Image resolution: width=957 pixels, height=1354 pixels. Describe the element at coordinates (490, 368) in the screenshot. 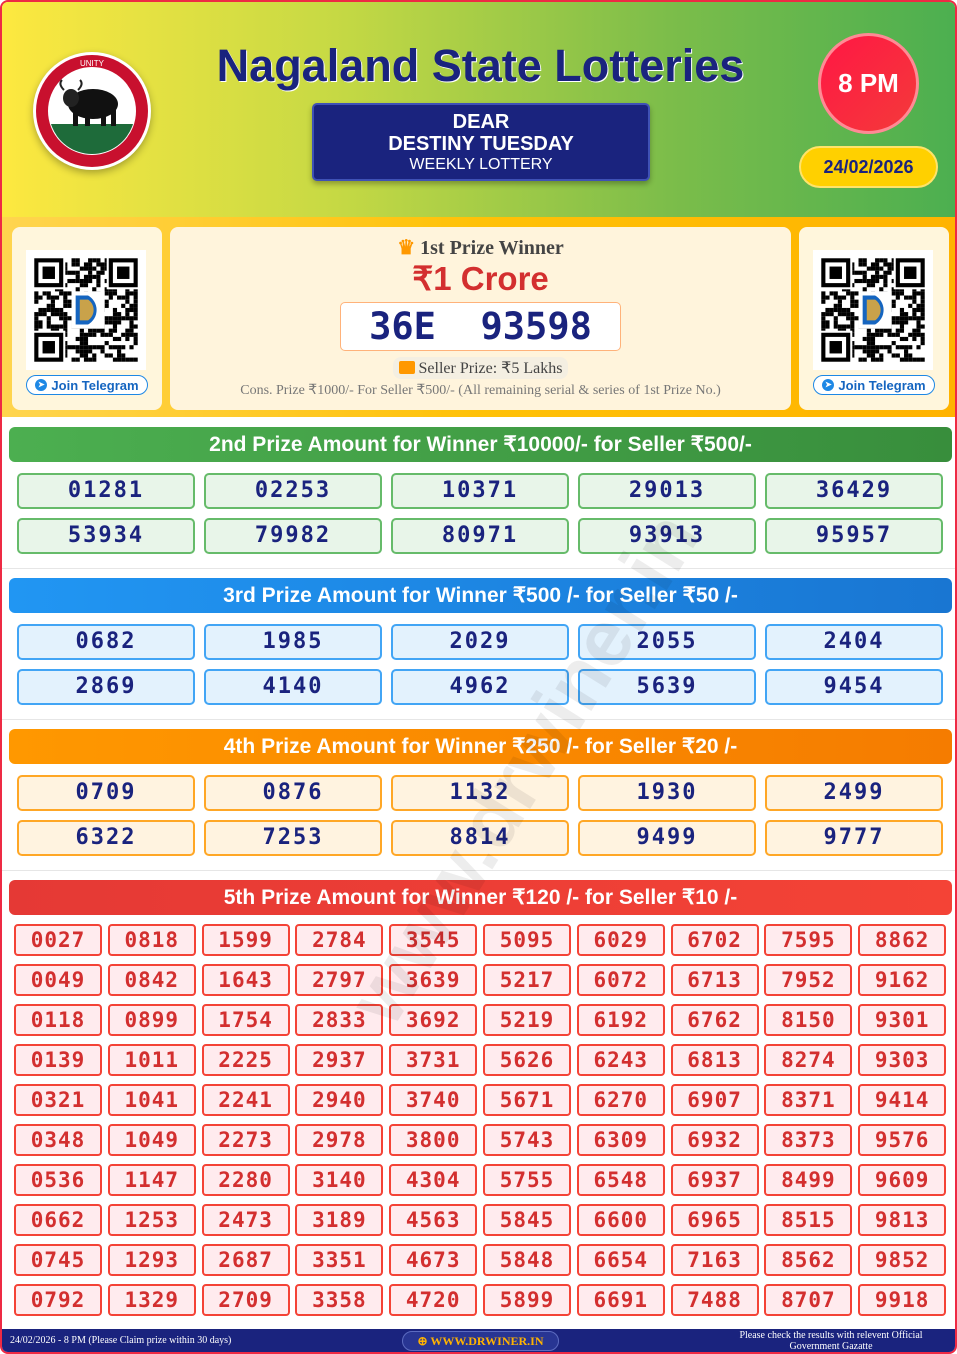

I see `seller-prize-text: Seller Prize: ₹5 Lakhs` at that location.